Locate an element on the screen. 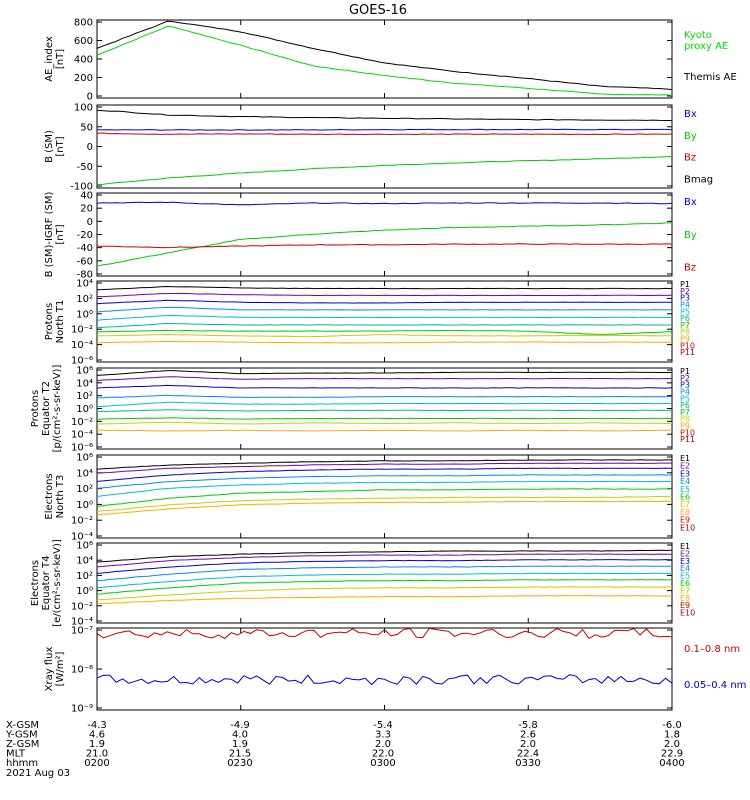  series-line-e6 is located at coordinates (384, 587).